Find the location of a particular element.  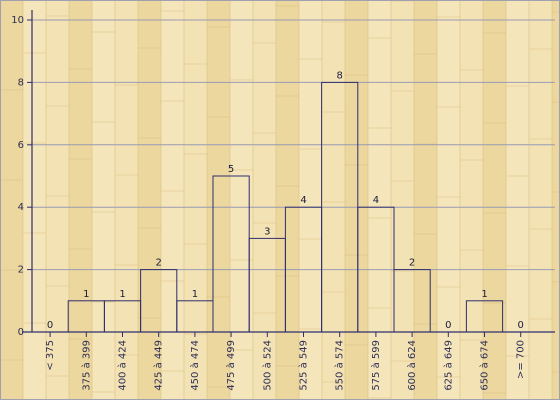

y-tick-label: 6 is located at coordinates (21, 145).